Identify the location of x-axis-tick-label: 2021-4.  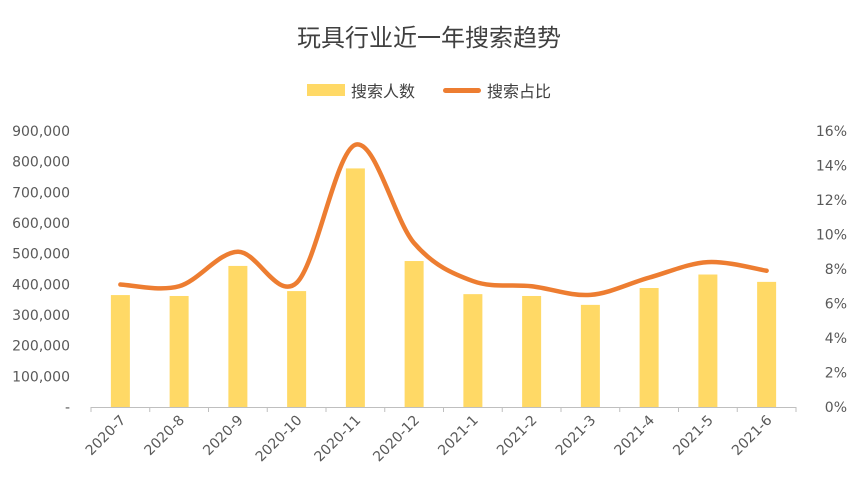
(635, 435).